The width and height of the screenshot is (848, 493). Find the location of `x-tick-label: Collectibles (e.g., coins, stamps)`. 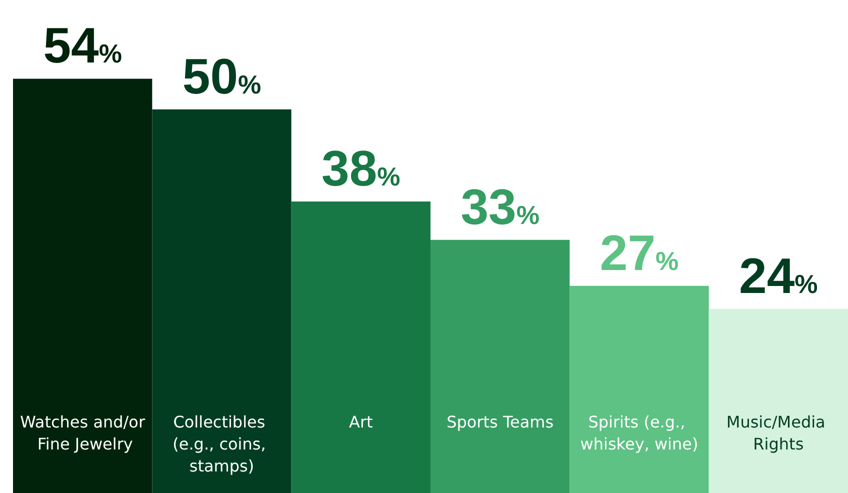

x-tick-label: Collectibles (e.g., coins, stamps) is located at coordinates (221, 444).